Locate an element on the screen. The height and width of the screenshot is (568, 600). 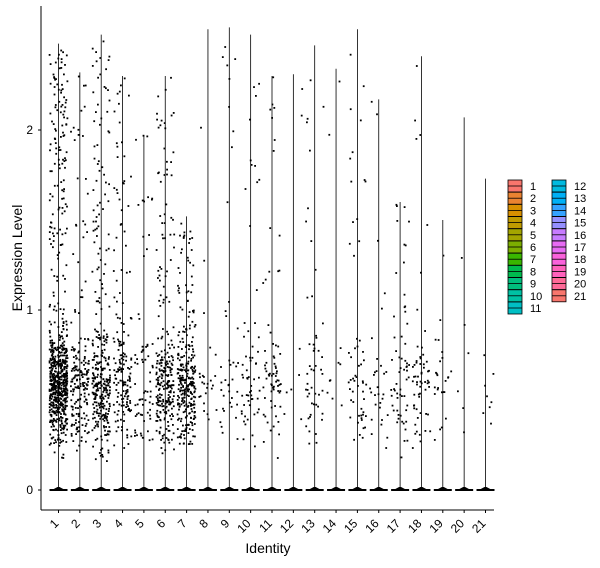
x-tick-label: 3 is located at coordinates (97, 523).